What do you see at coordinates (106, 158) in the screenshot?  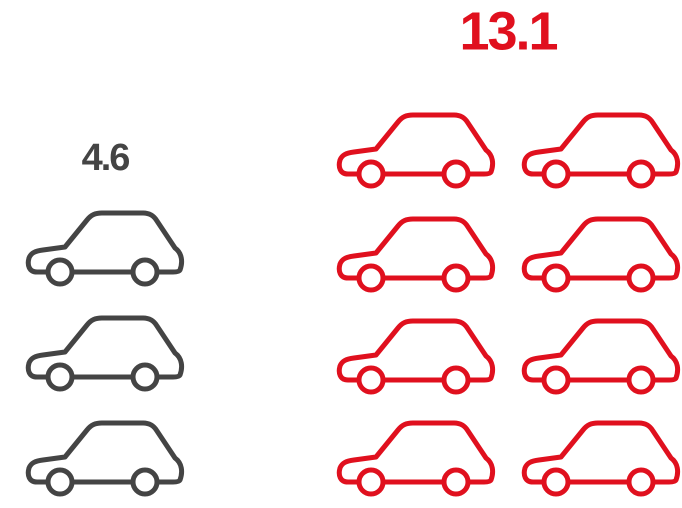 I see `value-label: 4.6` at bounding box center [106, 158].